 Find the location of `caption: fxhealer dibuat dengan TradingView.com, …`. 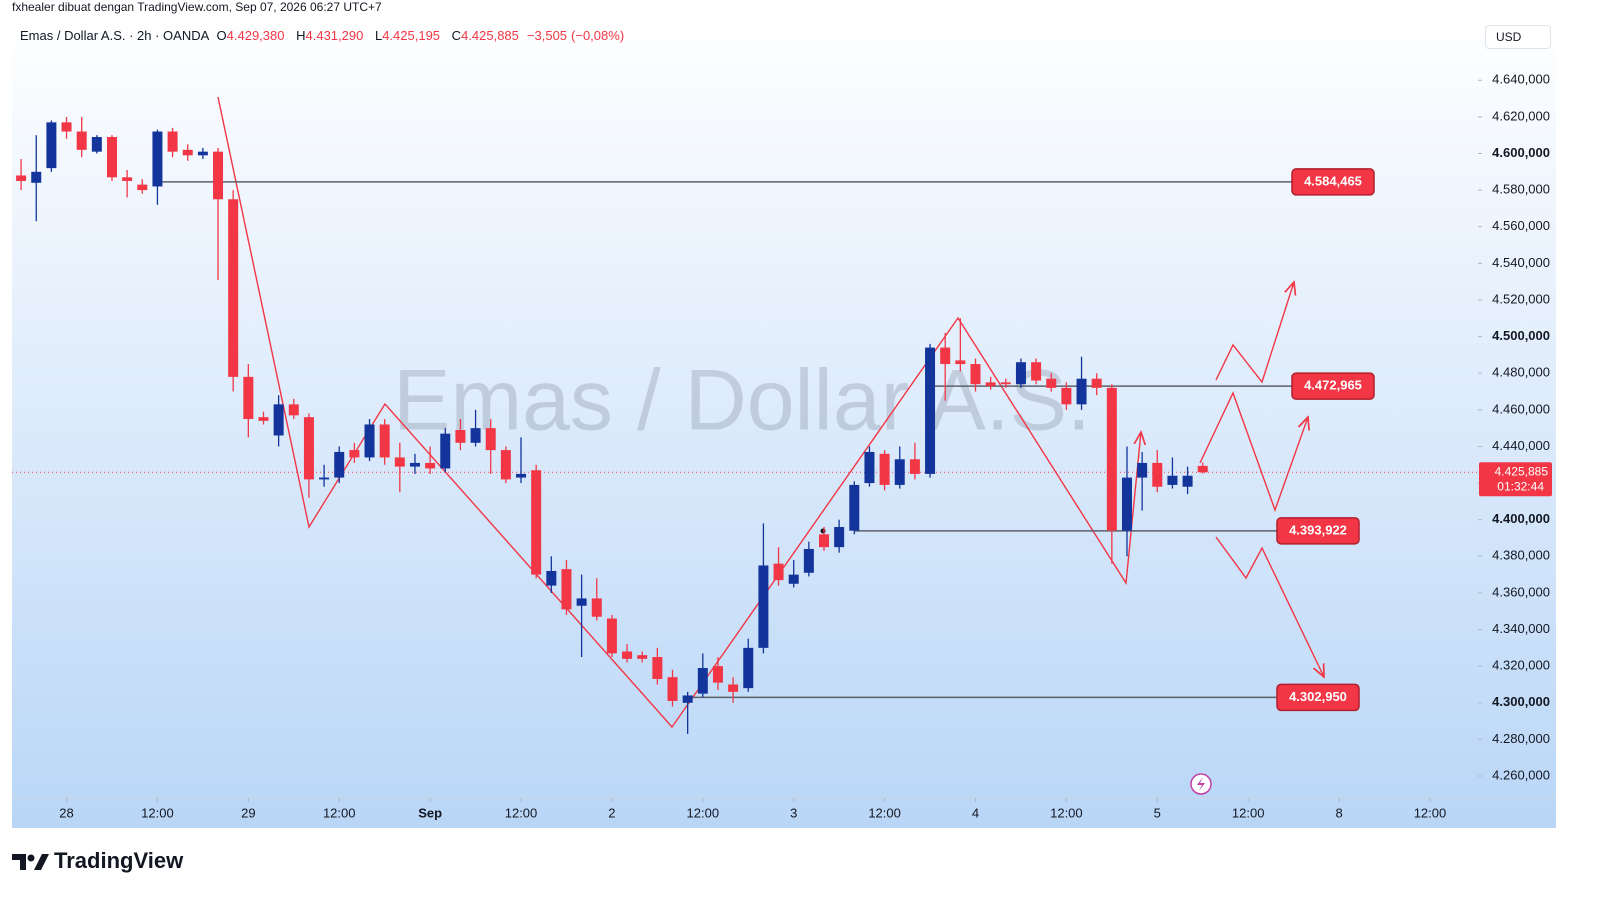

caption: fxhealer dibuat dengan TradingView.com, … is located at coordinates (197, 7).